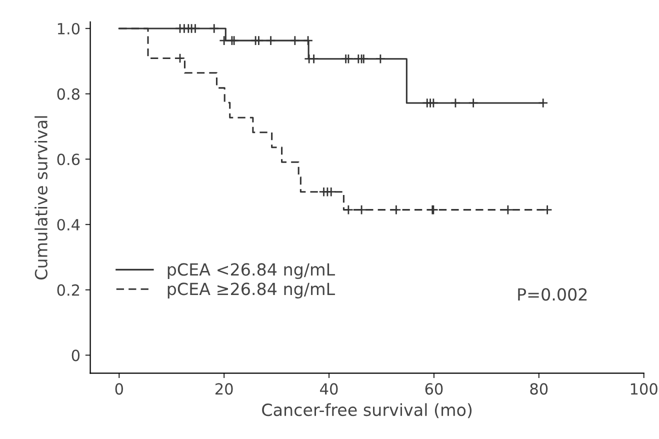 The image size is (659, 439). I want to click on x-tick-label: 0, so click(119, 389).